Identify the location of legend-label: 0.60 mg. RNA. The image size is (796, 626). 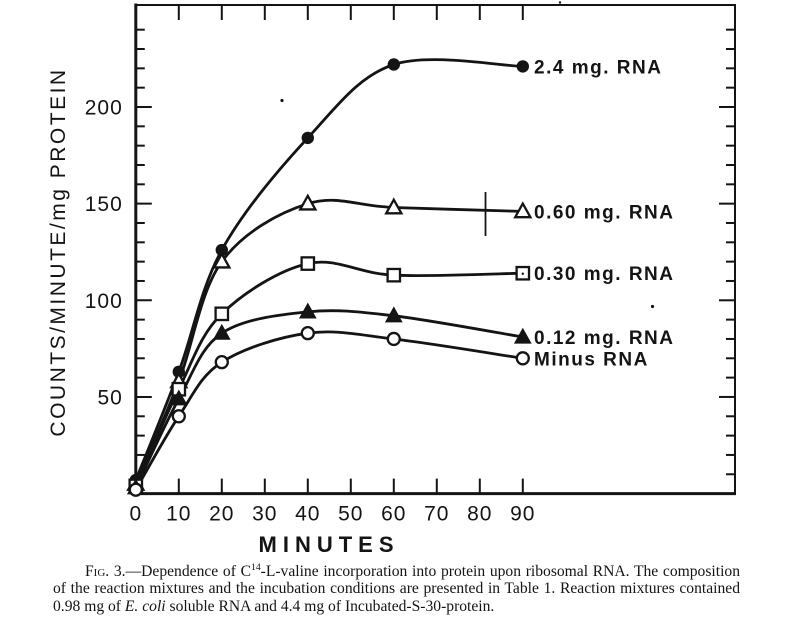
(604, 212).